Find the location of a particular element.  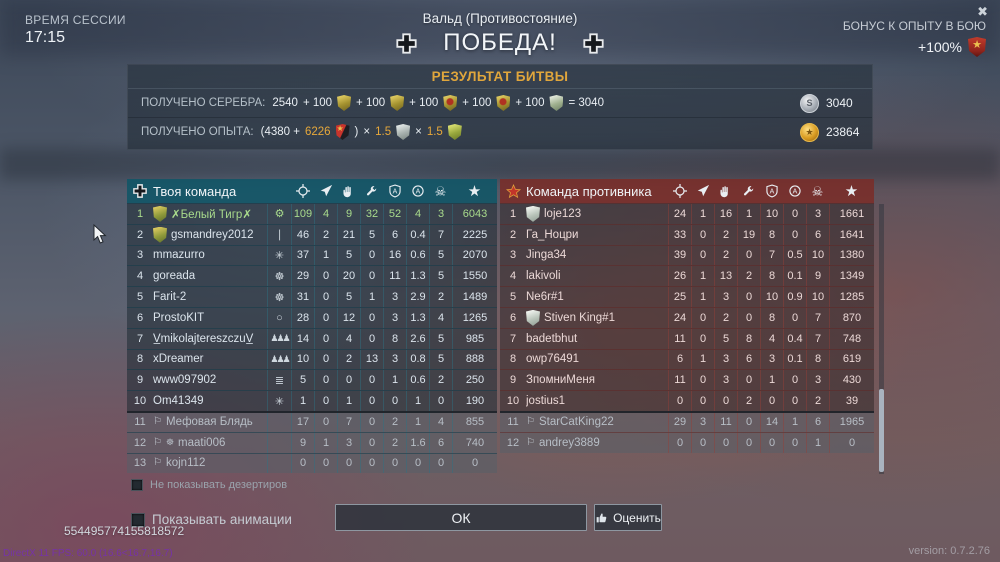

stat-aircraft: 0 is located at coordinates (325, 276).